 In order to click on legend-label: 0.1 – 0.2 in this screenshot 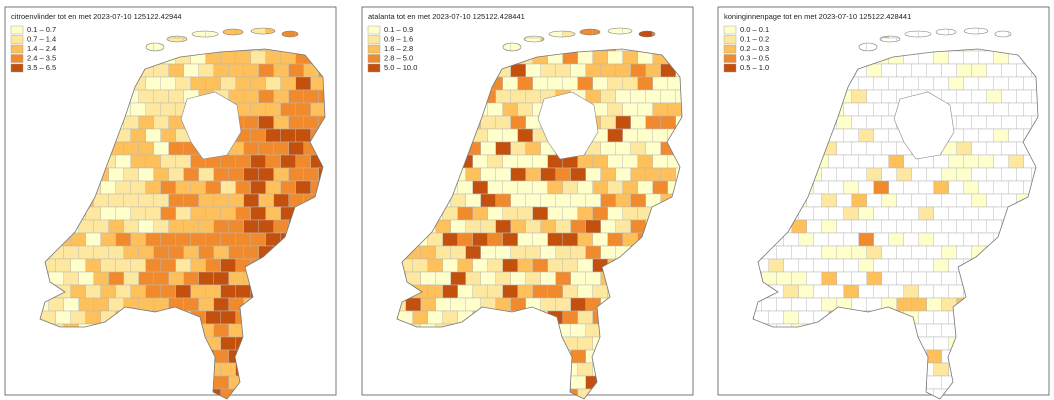, I will do `click(754, 38)`.